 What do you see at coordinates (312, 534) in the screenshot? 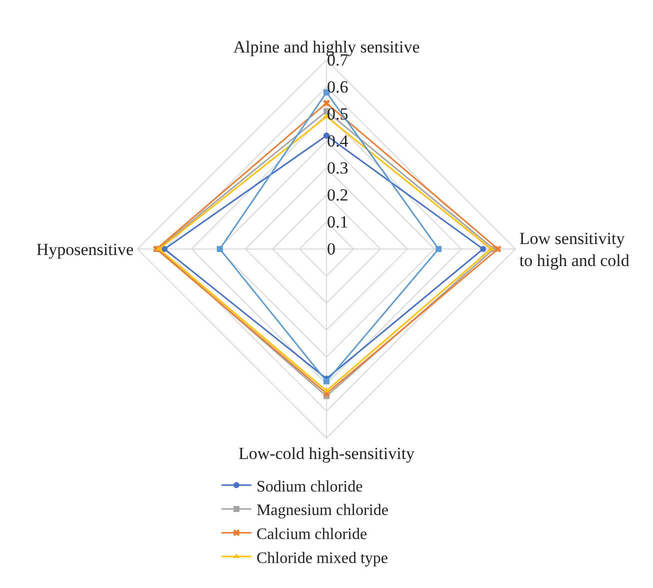
I see `legend-label: Calcium chloride` at bounding box center [312, 534].